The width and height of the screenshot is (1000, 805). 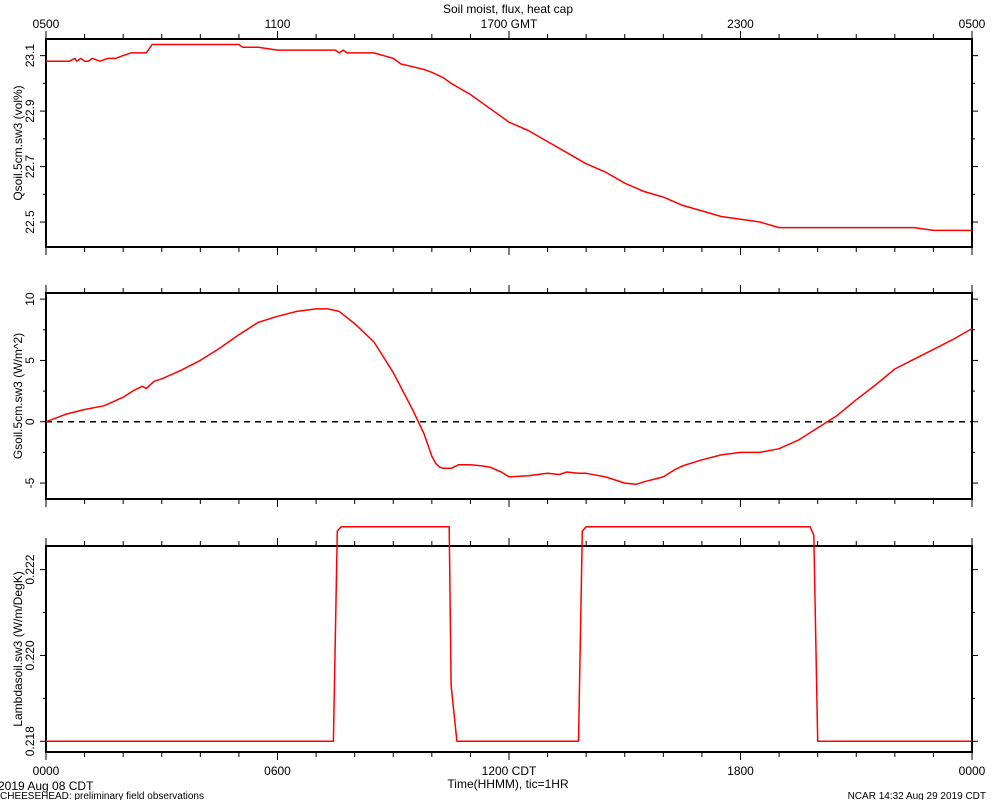 I want to click on y-axis-label: Lambdasoil.sw3 (W/m/DegK), so click(x=18, y=648).